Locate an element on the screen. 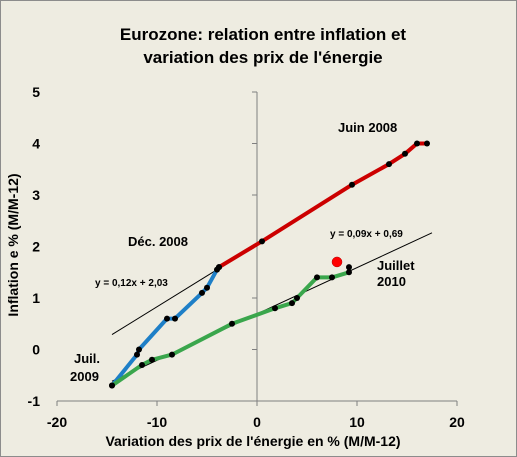 The image size is (517, 457). y-tick-label: 0 is located at coordinates (36, 350).